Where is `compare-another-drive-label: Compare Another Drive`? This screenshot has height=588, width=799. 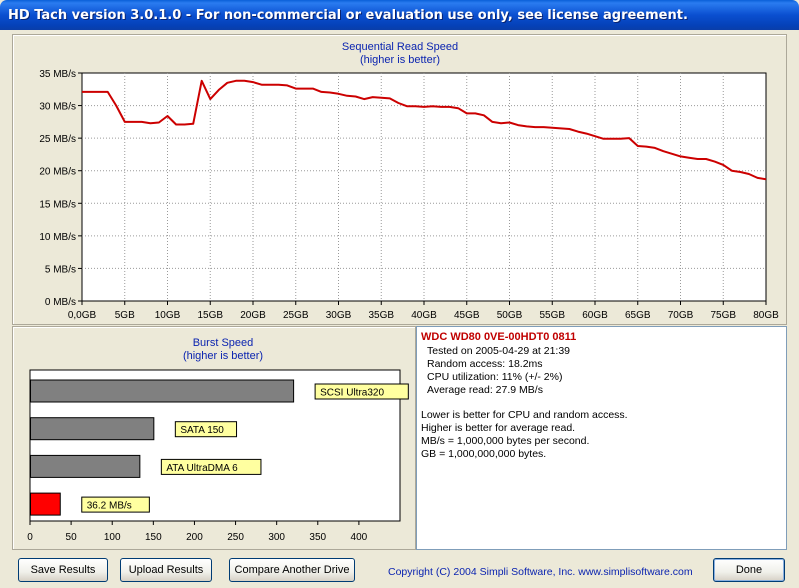 compare-another-drive-label: Compare Another Drive is located at coordinates (292, 570).